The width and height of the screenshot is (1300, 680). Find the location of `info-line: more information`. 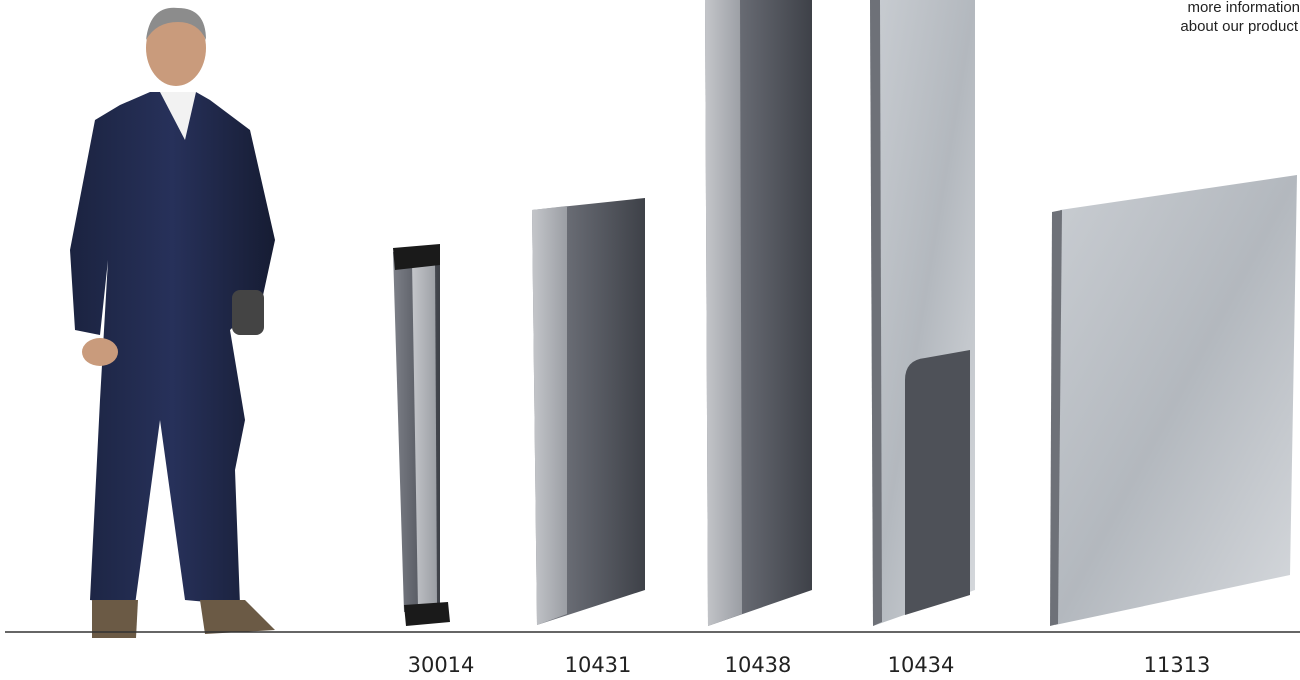

info-line: more information is located at coordinates (1243, 8).